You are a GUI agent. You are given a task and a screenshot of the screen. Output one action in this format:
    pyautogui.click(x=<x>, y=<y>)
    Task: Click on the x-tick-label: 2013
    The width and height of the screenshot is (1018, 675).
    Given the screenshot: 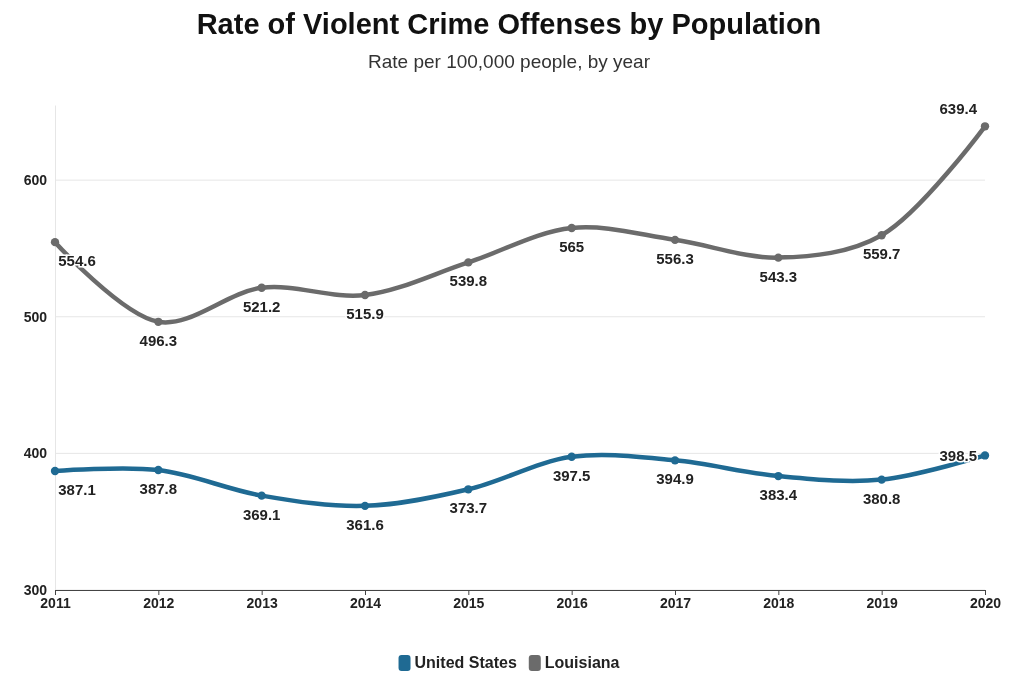 What is the action you would take?
    pyautogui.click(x=262, y=602)
    